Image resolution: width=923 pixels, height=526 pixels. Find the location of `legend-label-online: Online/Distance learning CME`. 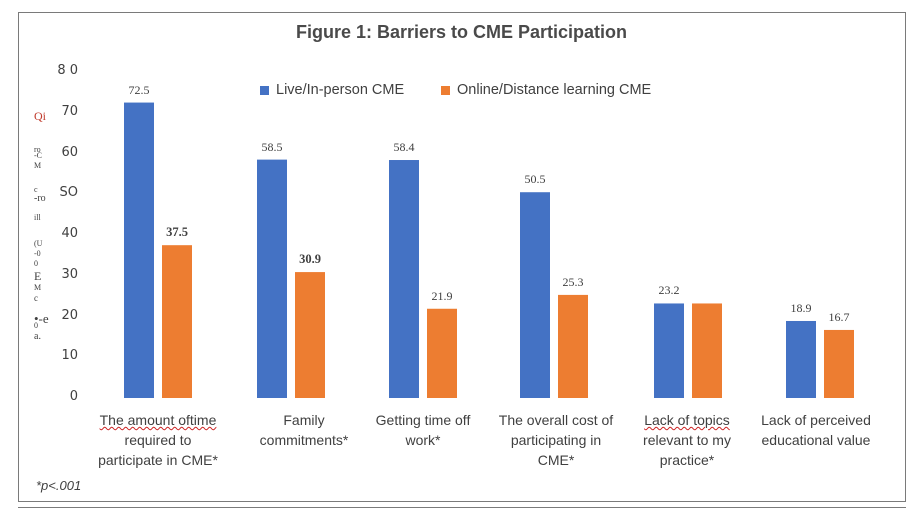

legend-label-online: Online/Distance learning CME is located at coordinates (554, 90).